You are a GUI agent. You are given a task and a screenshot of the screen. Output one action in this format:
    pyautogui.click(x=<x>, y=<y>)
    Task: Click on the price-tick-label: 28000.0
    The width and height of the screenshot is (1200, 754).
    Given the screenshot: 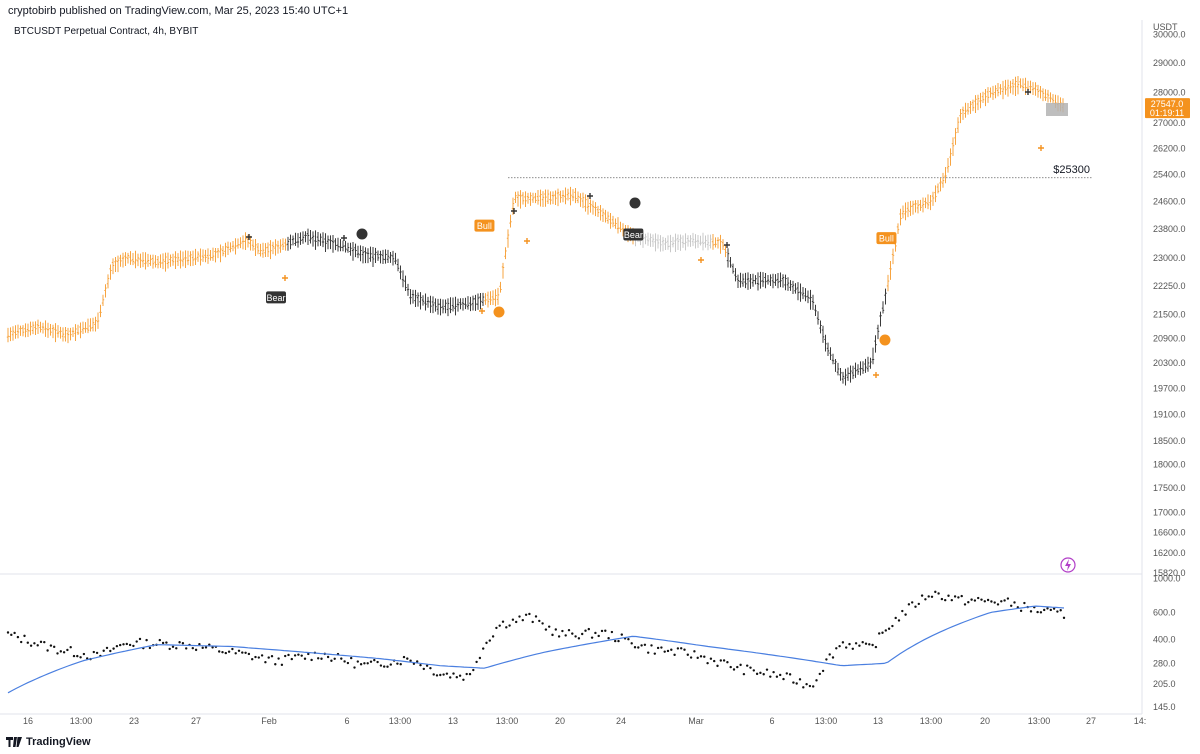 What is the action you would take?
    pyautogui.click(x=1169, y=92)
    